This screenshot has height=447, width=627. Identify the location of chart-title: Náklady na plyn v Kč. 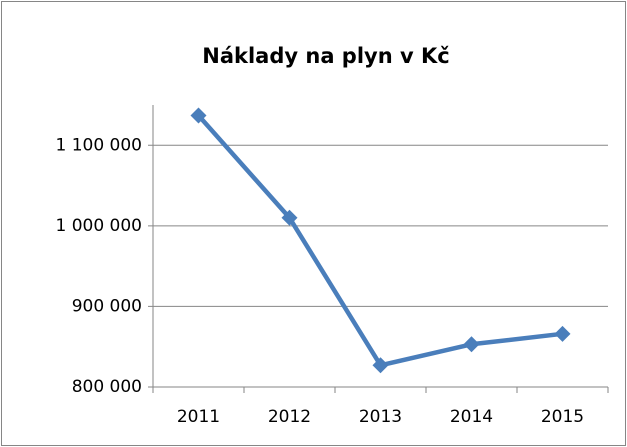
(325, 56).